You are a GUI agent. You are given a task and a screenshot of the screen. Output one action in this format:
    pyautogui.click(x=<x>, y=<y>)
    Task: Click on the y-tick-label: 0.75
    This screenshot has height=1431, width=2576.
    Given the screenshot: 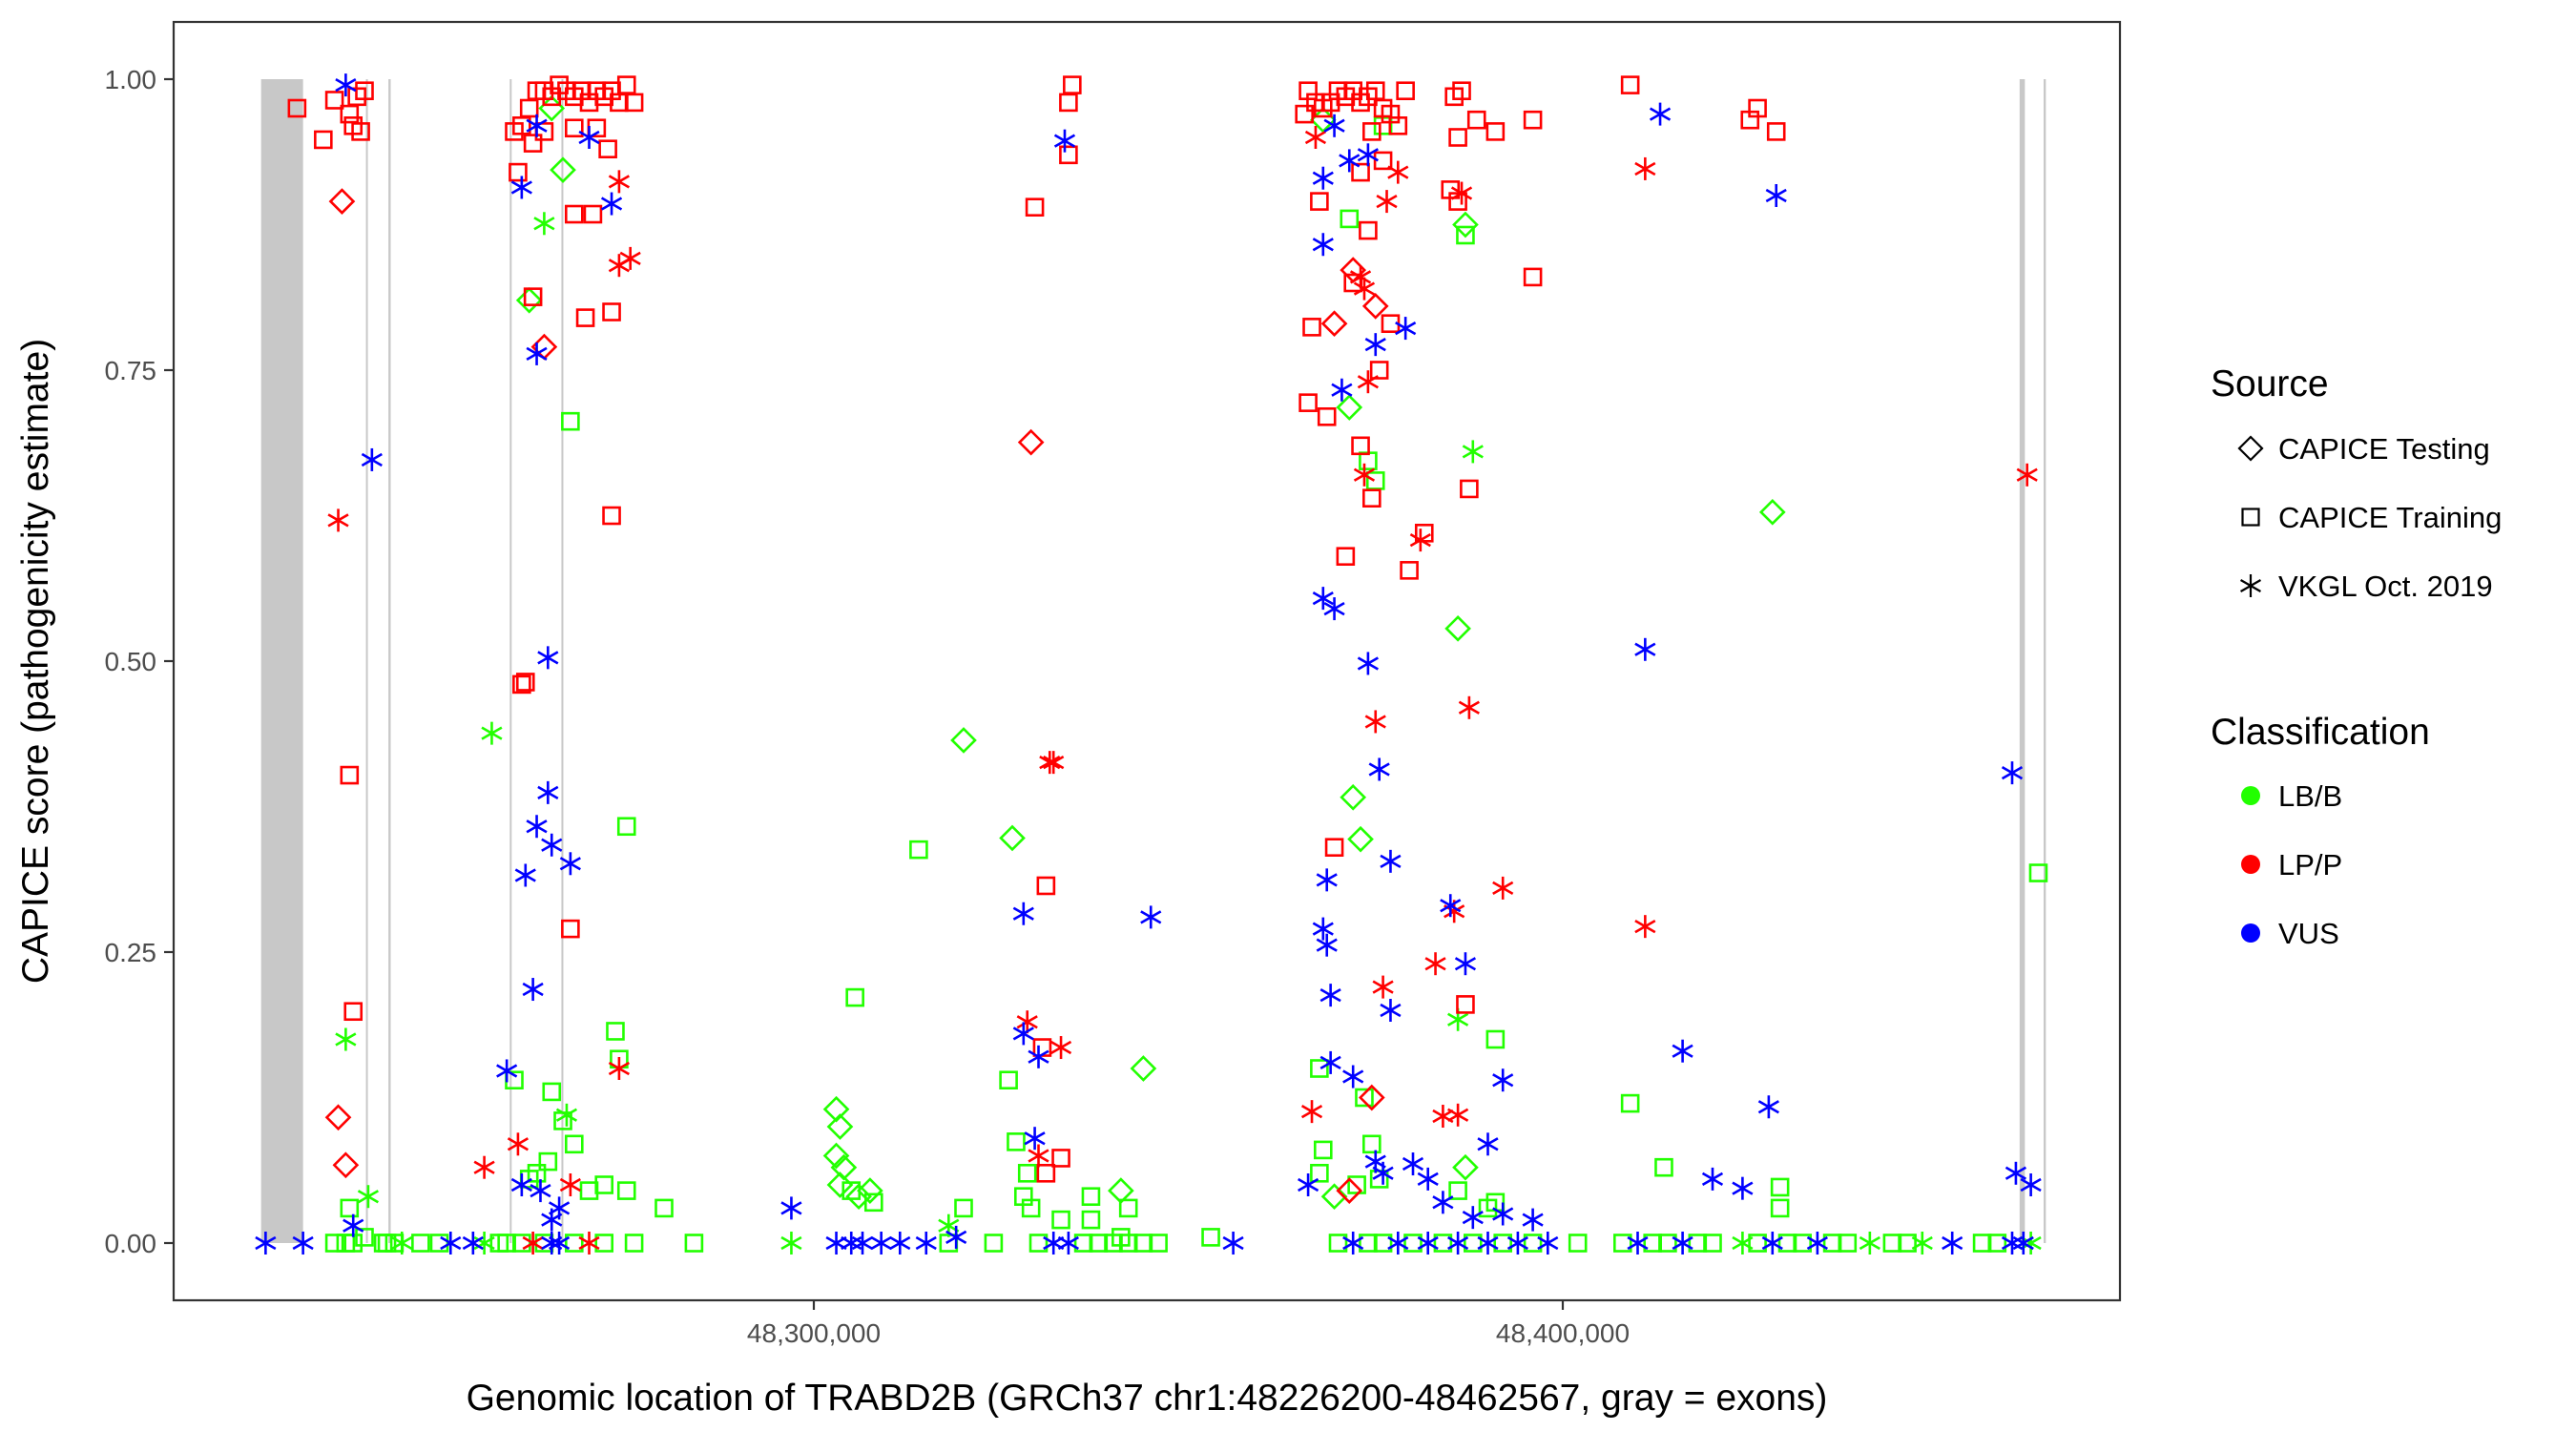 What is the action you would take?
    pyautogui.click(x=131, y=370)
    